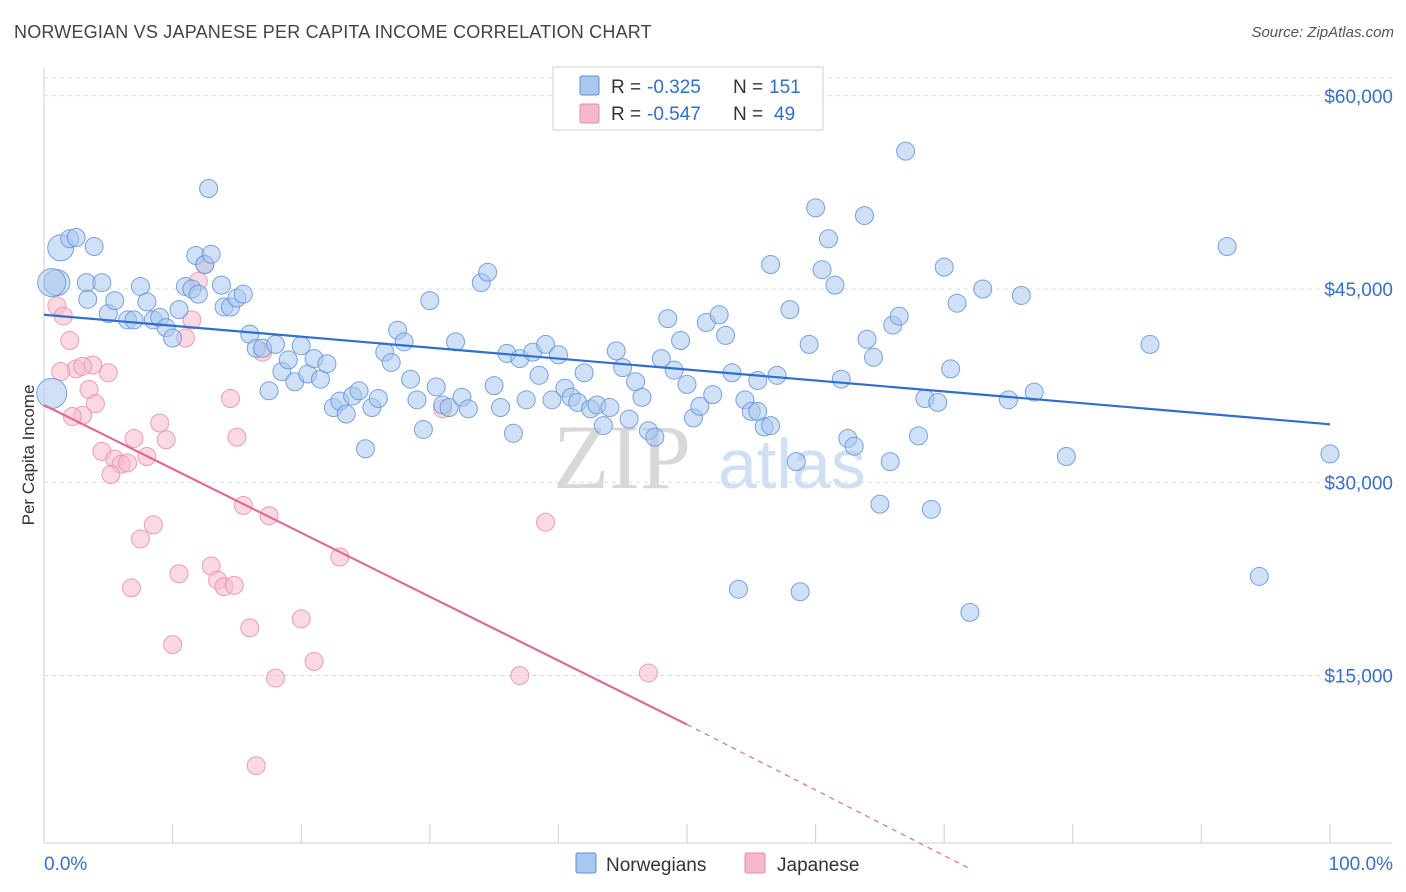 This screenshot has width=1406, height=892. What do you see at coordinates (656, 865) in the screenshot?
I see `bottom-legend-label-norwegians: Norwegians` at bounding box center [656, 865].